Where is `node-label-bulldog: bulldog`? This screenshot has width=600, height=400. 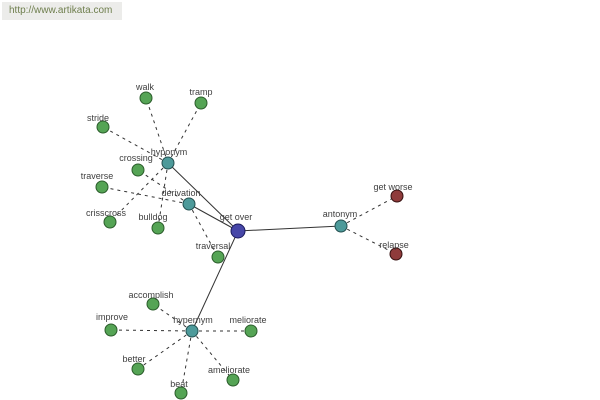 node-label-bulldog: bulldog is located at coordinates (152, 217).